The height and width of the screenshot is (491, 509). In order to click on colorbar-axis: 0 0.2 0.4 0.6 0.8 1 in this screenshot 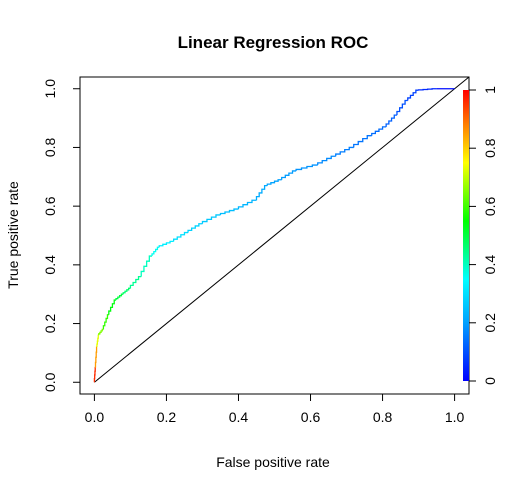, I will do `click(483, 235)`.